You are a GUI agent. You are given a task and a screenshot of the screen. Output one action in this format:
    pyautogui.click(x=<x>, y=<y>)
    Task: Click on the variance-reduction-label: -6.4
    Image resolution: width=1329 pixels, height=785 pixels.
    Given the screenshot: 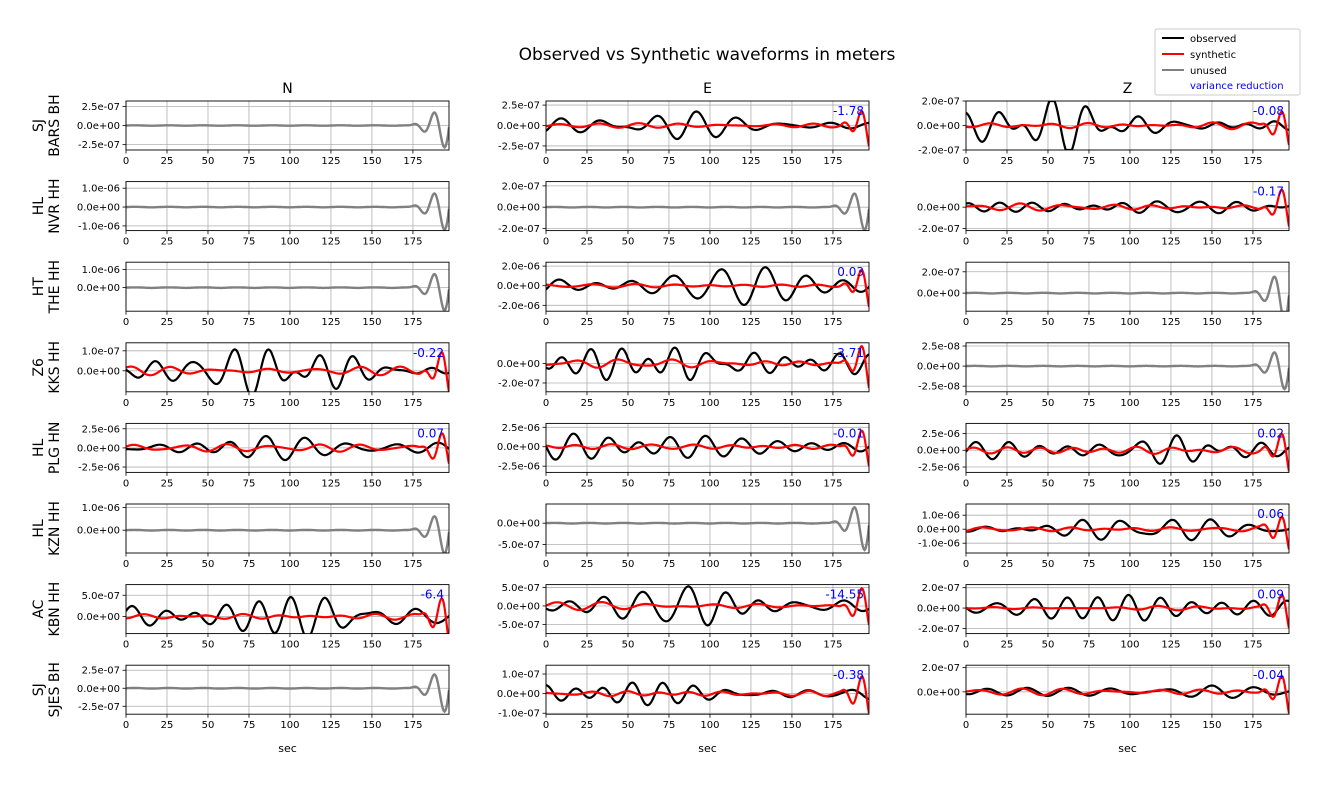 What is the action you would take?
    pyautogui.click(x=432, y=595)
    